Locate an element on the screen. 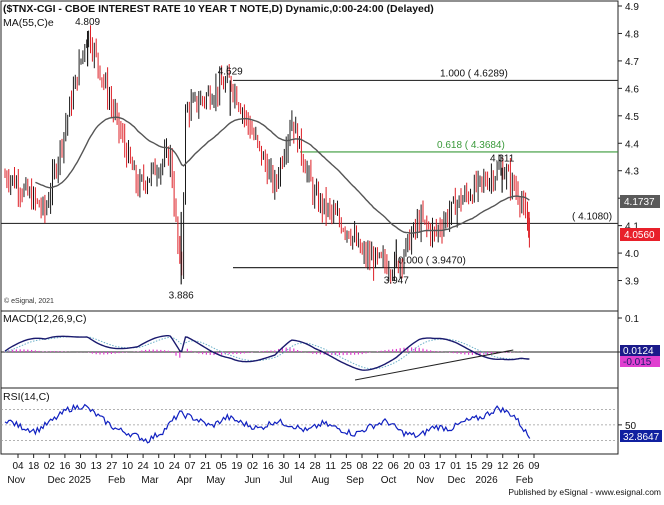 This screenshot has width=664, height=505. signal-value-box-bg is located at coordinates (640, 361).